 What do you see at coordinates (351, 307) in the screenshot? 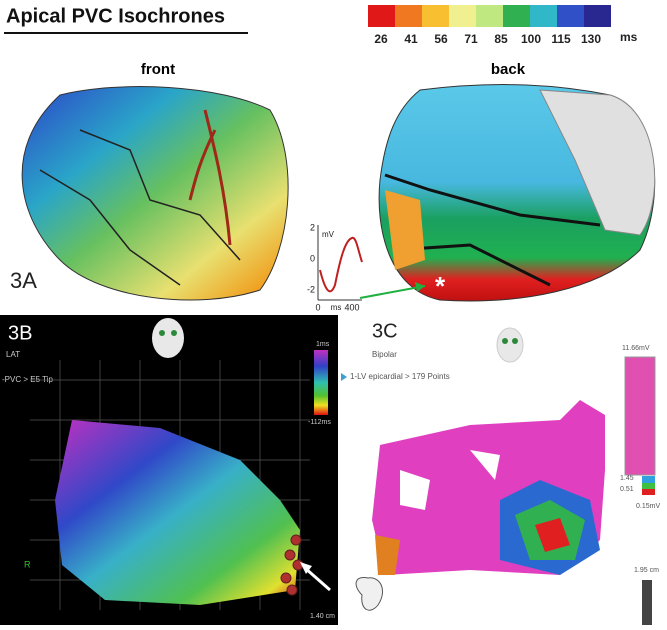
I see `trace-x-tick: 400` at bounding box center [351, 307].